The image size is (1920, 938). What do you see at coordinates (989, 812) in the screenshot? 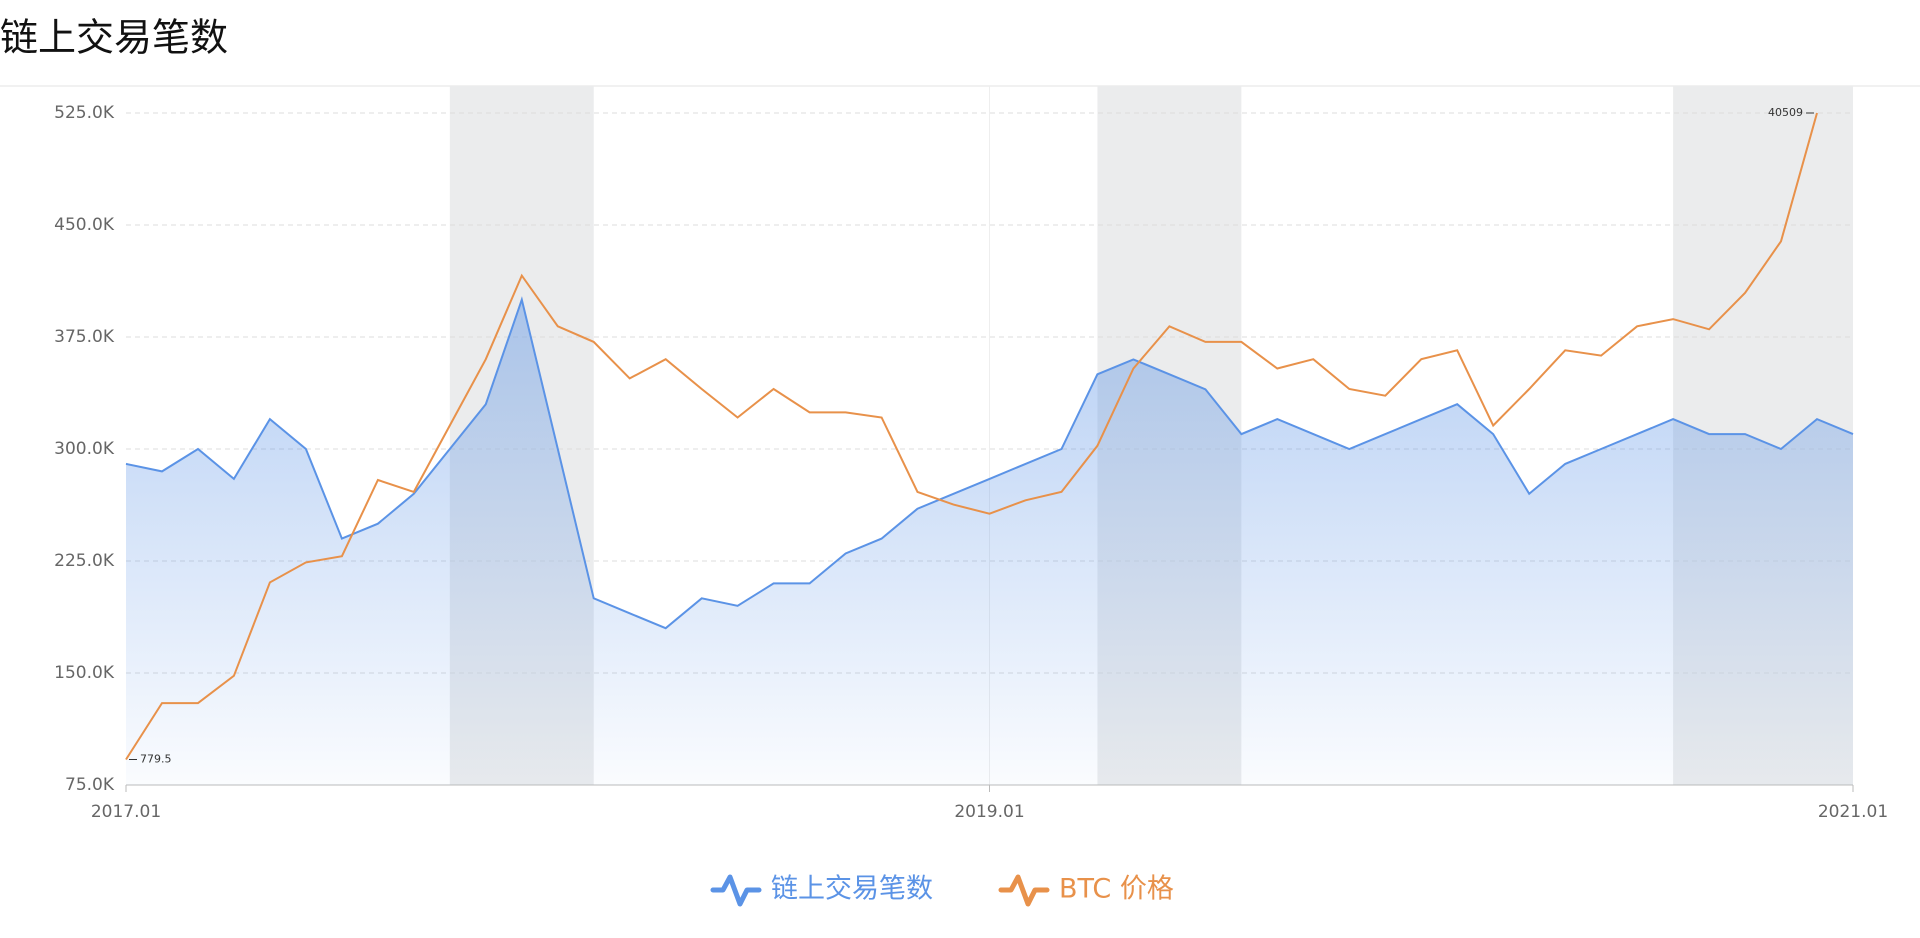
I see `x-tick-label: 2019.01` at bounding box center [989, 812].